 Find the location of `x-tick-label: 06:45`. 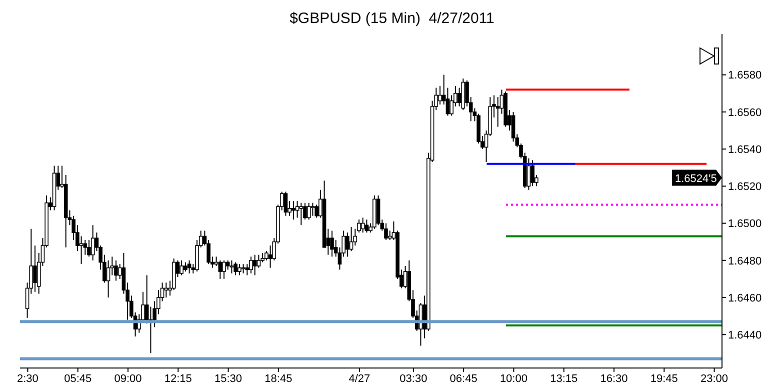

x-tick-label: 06:45 is located at coordinates (464, 378).